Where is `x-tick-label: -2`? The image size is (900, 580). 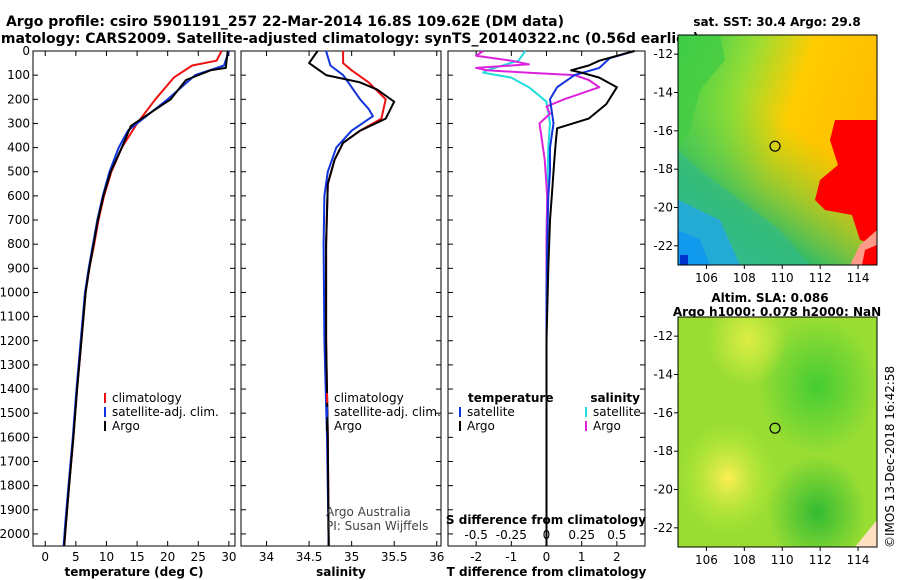 x-tick-label: -2 is located at coordinates (476, 557).